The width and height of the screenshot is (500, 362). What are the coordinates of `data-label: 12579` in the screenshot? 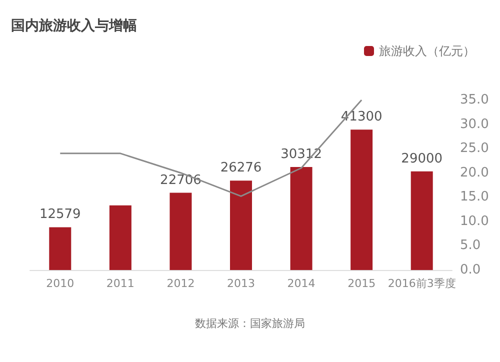 It's located at (60, 214).